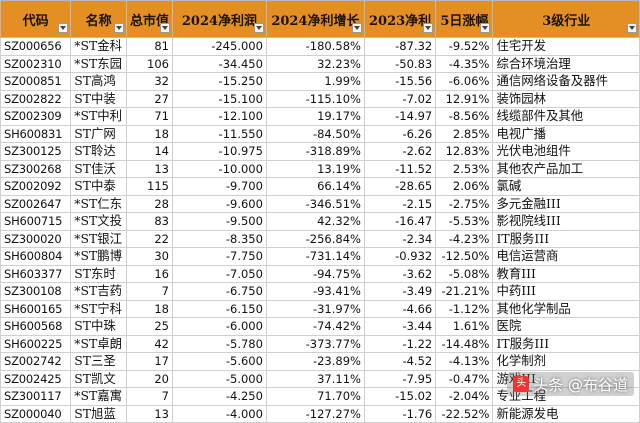 The width and height of the screenshot is (640, 423). What do you see at coordinates (219, 326) in the screenshot?
I see `cell-2024-net-profit: -6.000` at bounding box center [219, 326].